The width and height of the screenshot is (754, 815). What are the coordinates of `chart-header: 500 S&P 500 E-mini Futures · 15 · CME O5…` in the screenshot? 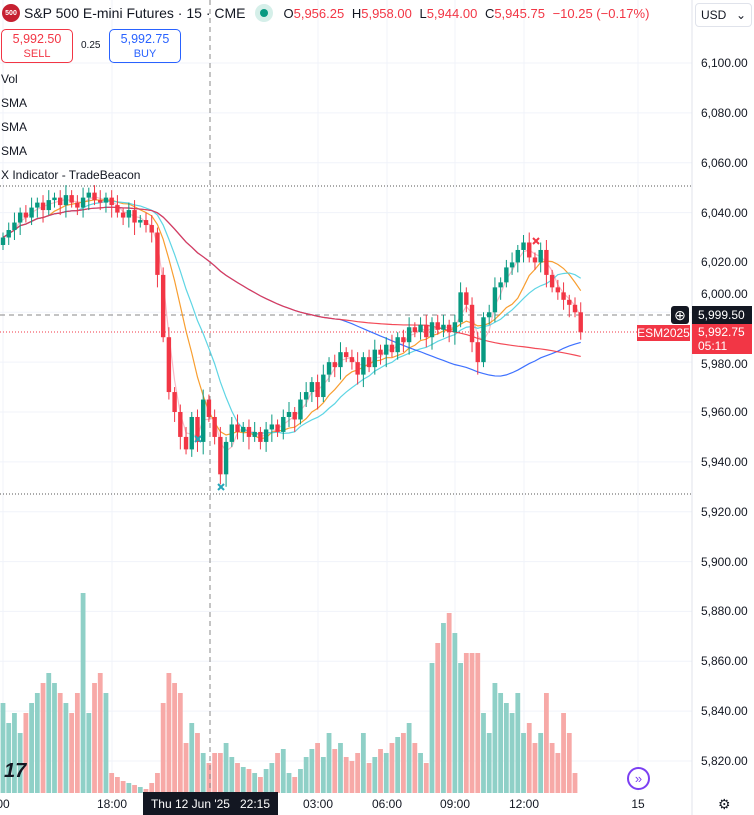 It's located at (326, 13).